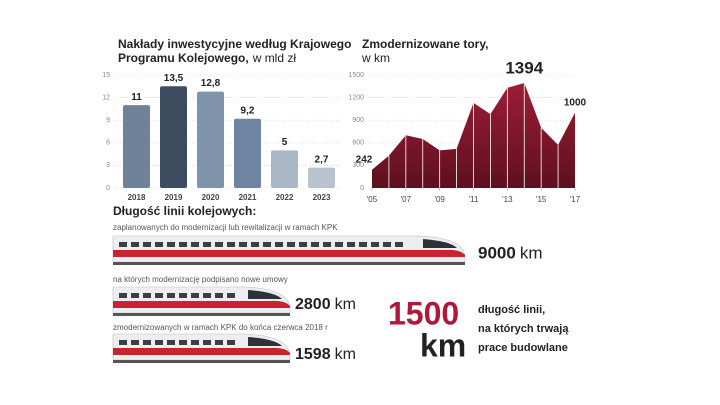 The height and width of the screenshot is (405, 720). What do you see at coordinates (285, 197) in the screenshot?
I see `x-tick-label: 2022` at bounding box center [285, 197].